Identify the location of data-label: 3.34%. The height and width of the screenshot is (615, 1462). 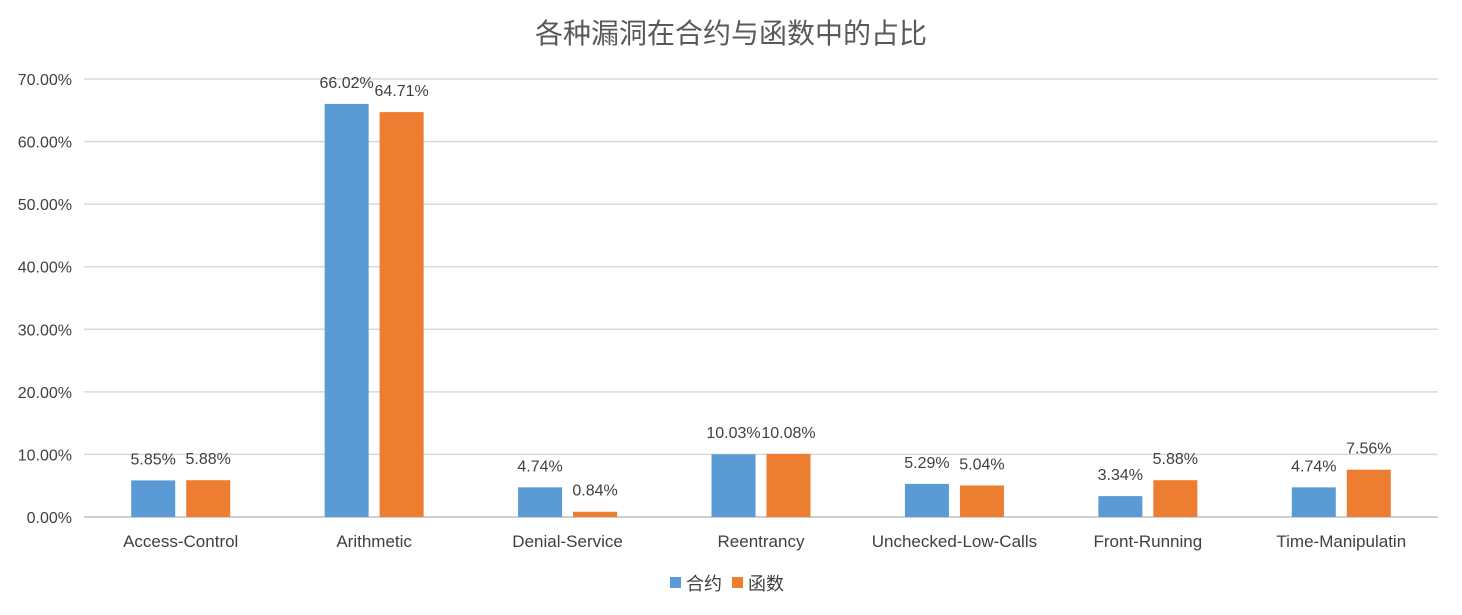
(1120, 475).